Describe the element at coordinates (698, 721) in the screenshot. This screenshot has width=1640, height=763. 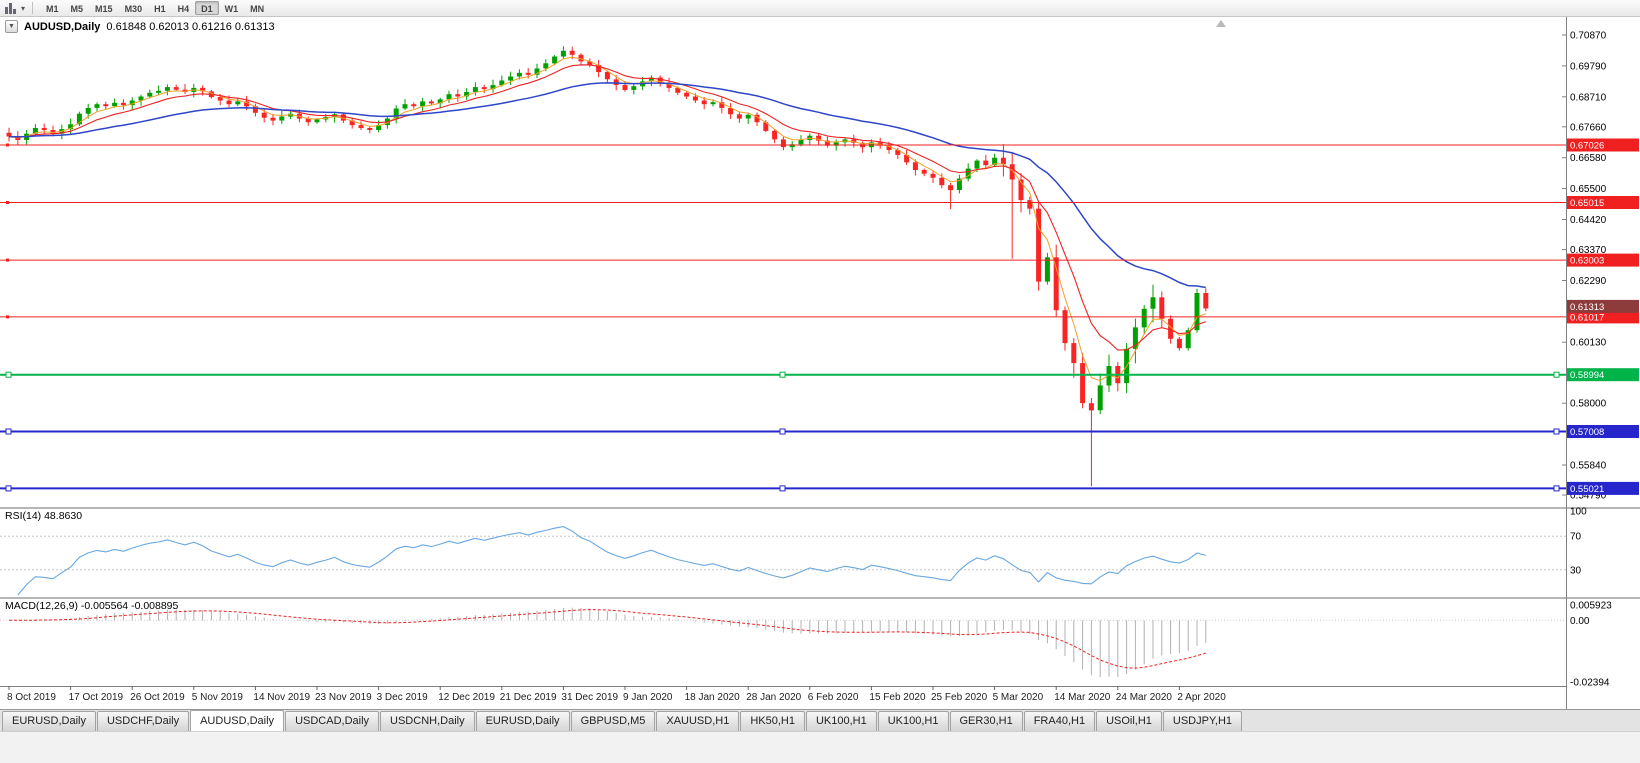
I see `chart-tab-xauusd-h1: XAUUSD,H1` at that location.